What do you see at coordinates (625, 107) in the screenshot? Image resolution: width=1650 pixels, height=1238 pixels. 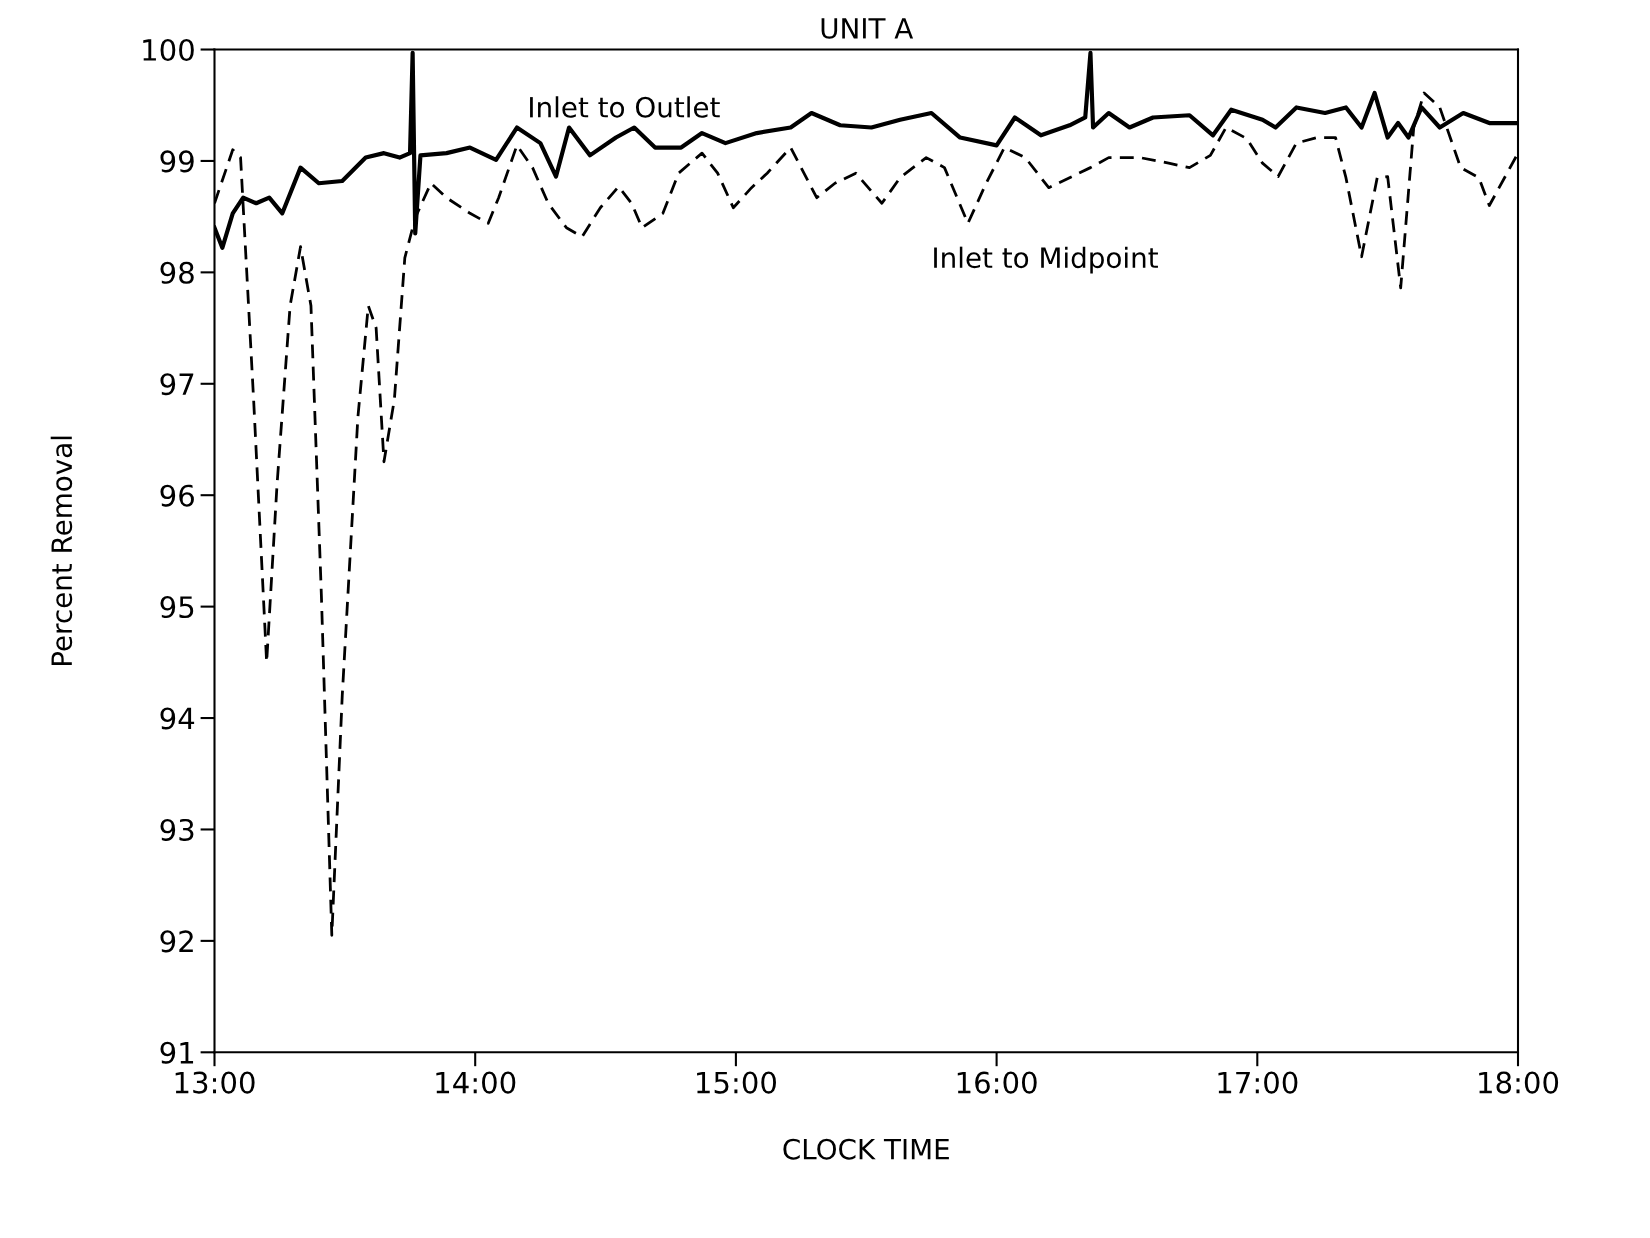 I see `series-label: Inlet to Outlet` at bounding box center [625, 107].